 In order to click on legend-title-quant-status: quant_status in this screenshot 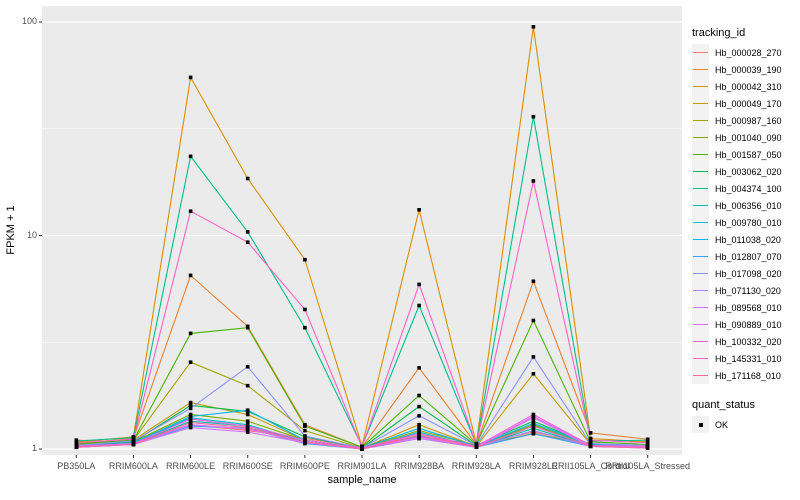, I will do `click(723, 405)`.